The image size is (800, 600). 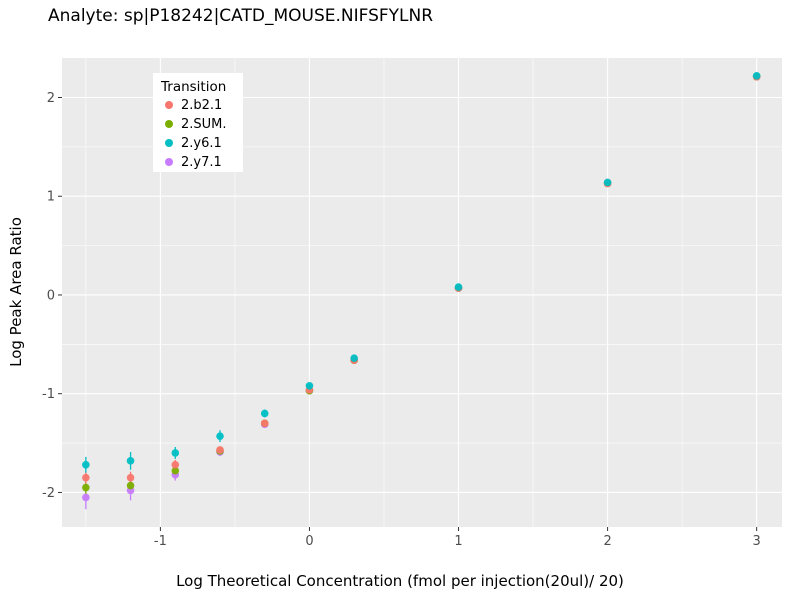 What do you see at coordinates (201, 105) in the screenshot?
I see `legend-item-label: 2.b2.1` at bounding box center [201, 105].